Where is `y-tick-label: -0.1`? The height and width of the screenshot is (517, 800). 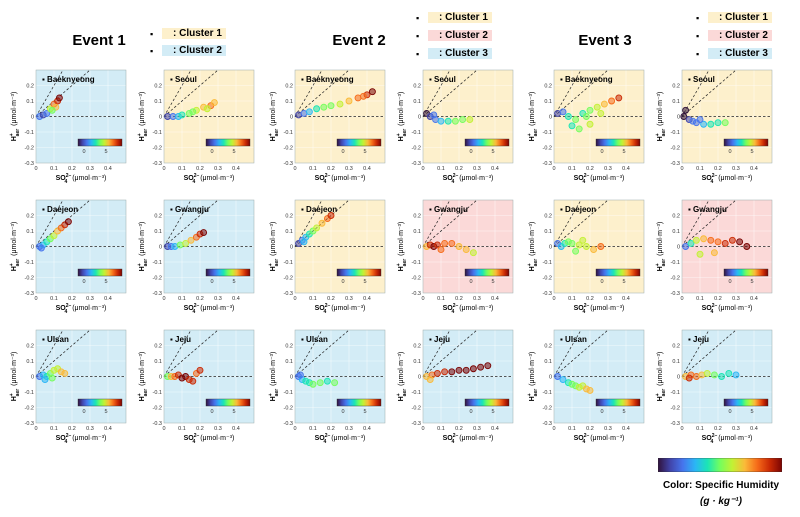
y-tick-label: -0.1 is located at coordinates (547, 263).